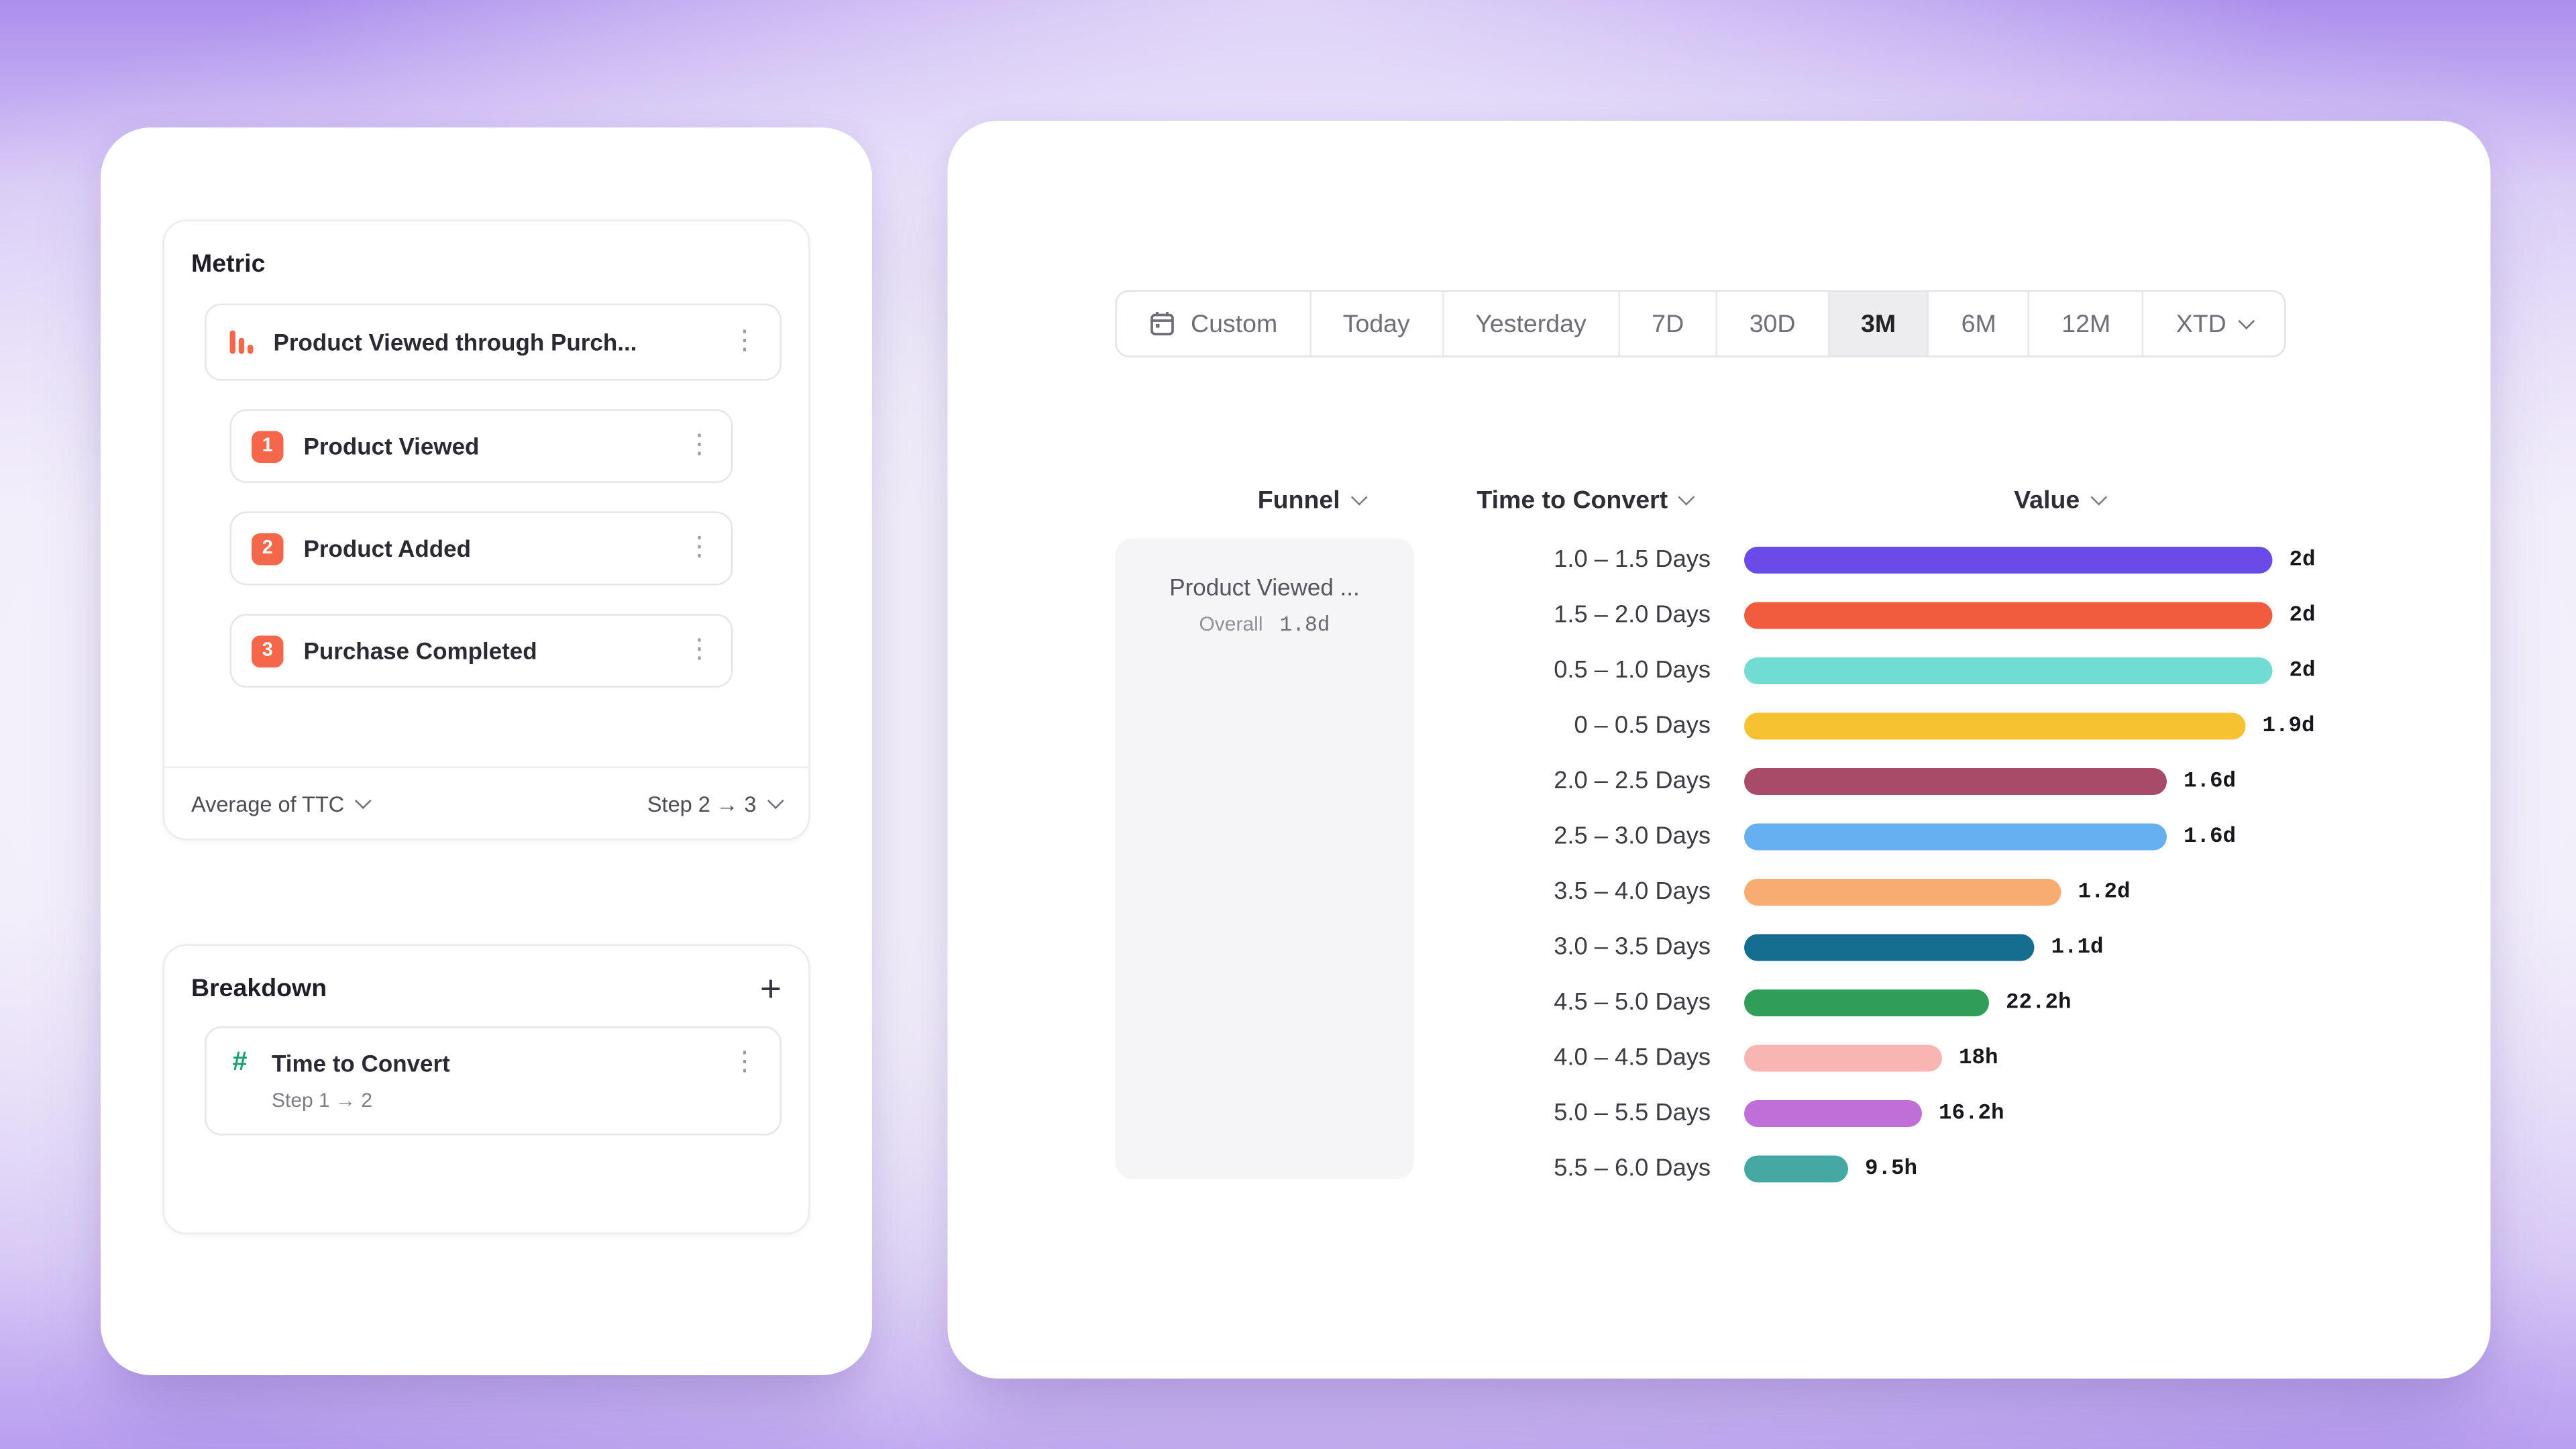 Image resolution: width=2576 pixels, height=1449 pixels. I want to click on funnel-step: 1 Product Viewed ⋮, so click(481, 446).